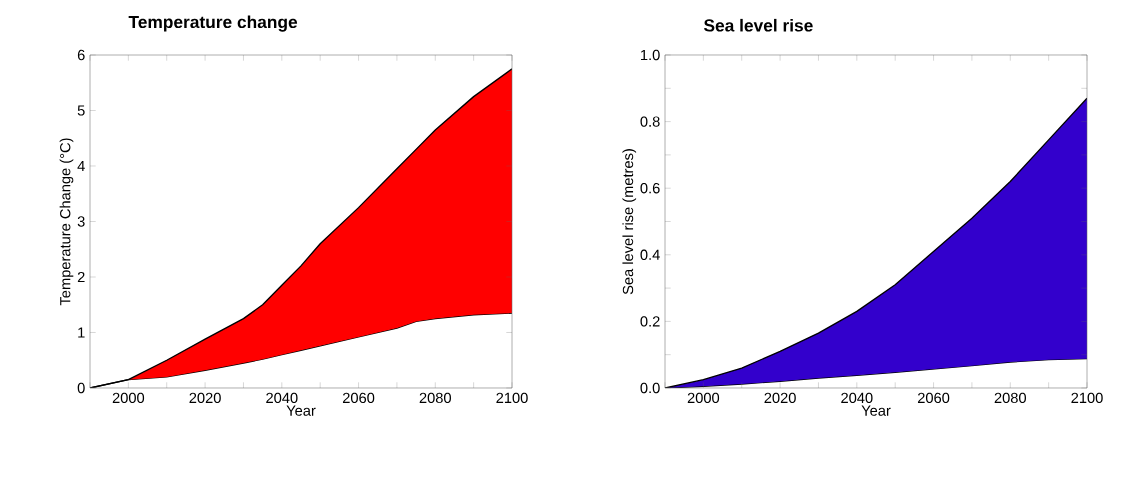 The width and height of the screenshot is (1143, 483). What do you see at coordinates (81, 221) in the screenshot?
I see `y-tick-label: 3` at bounding box center [81, 221].